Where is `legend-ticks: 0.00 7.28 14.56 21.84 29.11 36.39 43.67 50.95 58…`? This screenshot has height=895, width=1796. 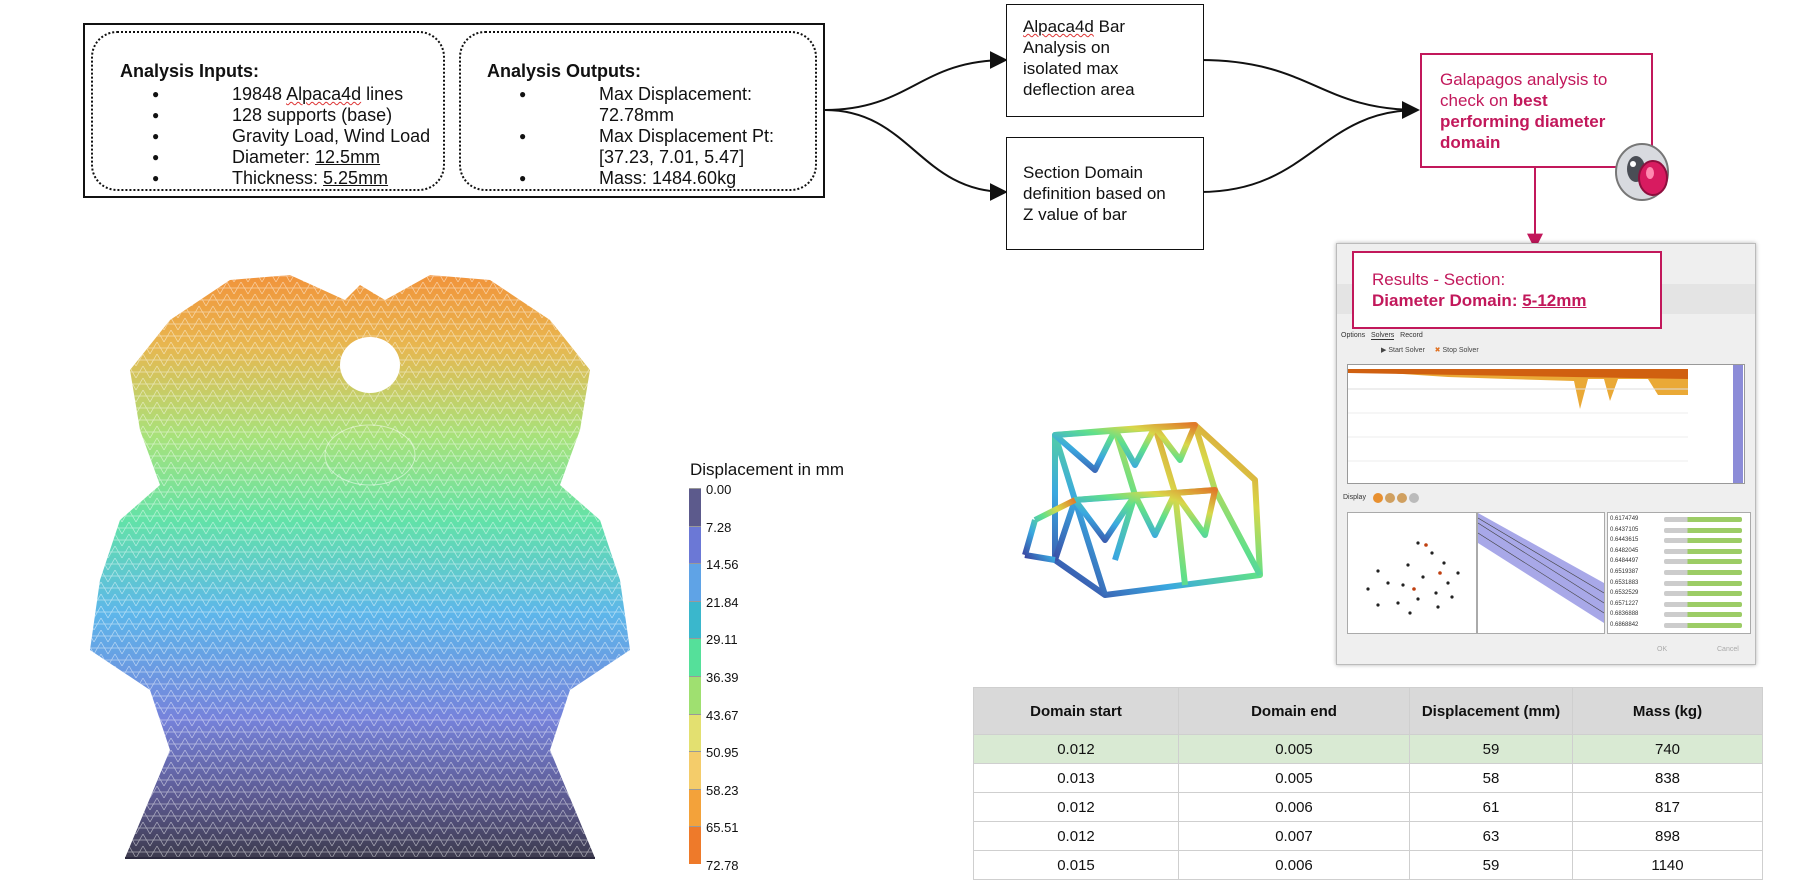 legend-ticks: 0.00 7.28 14.56 21.84 29.11 36.39 43.67 50.95 58… is located at coordinates (736, 677).